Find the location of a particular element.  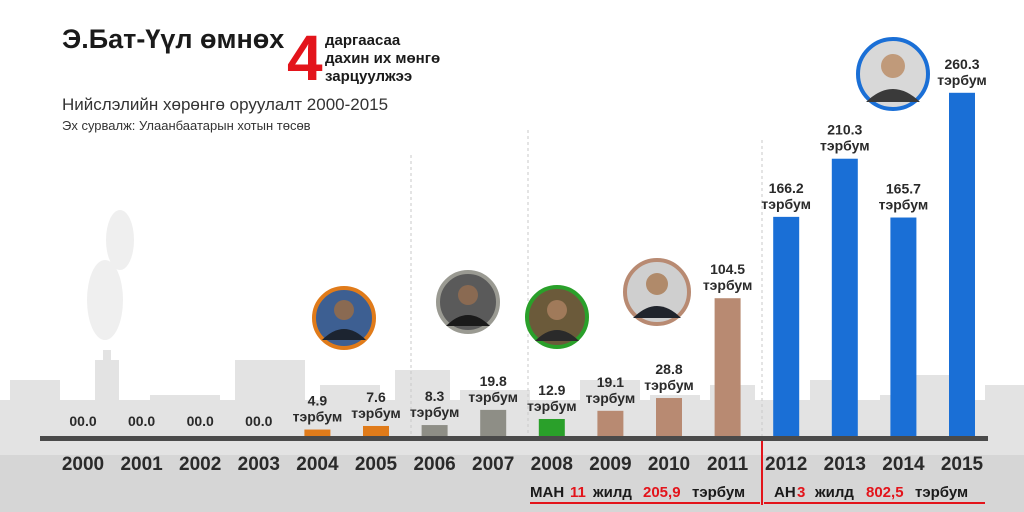

unit-label-2008: тэрбум is located at coordinates (552, 406).